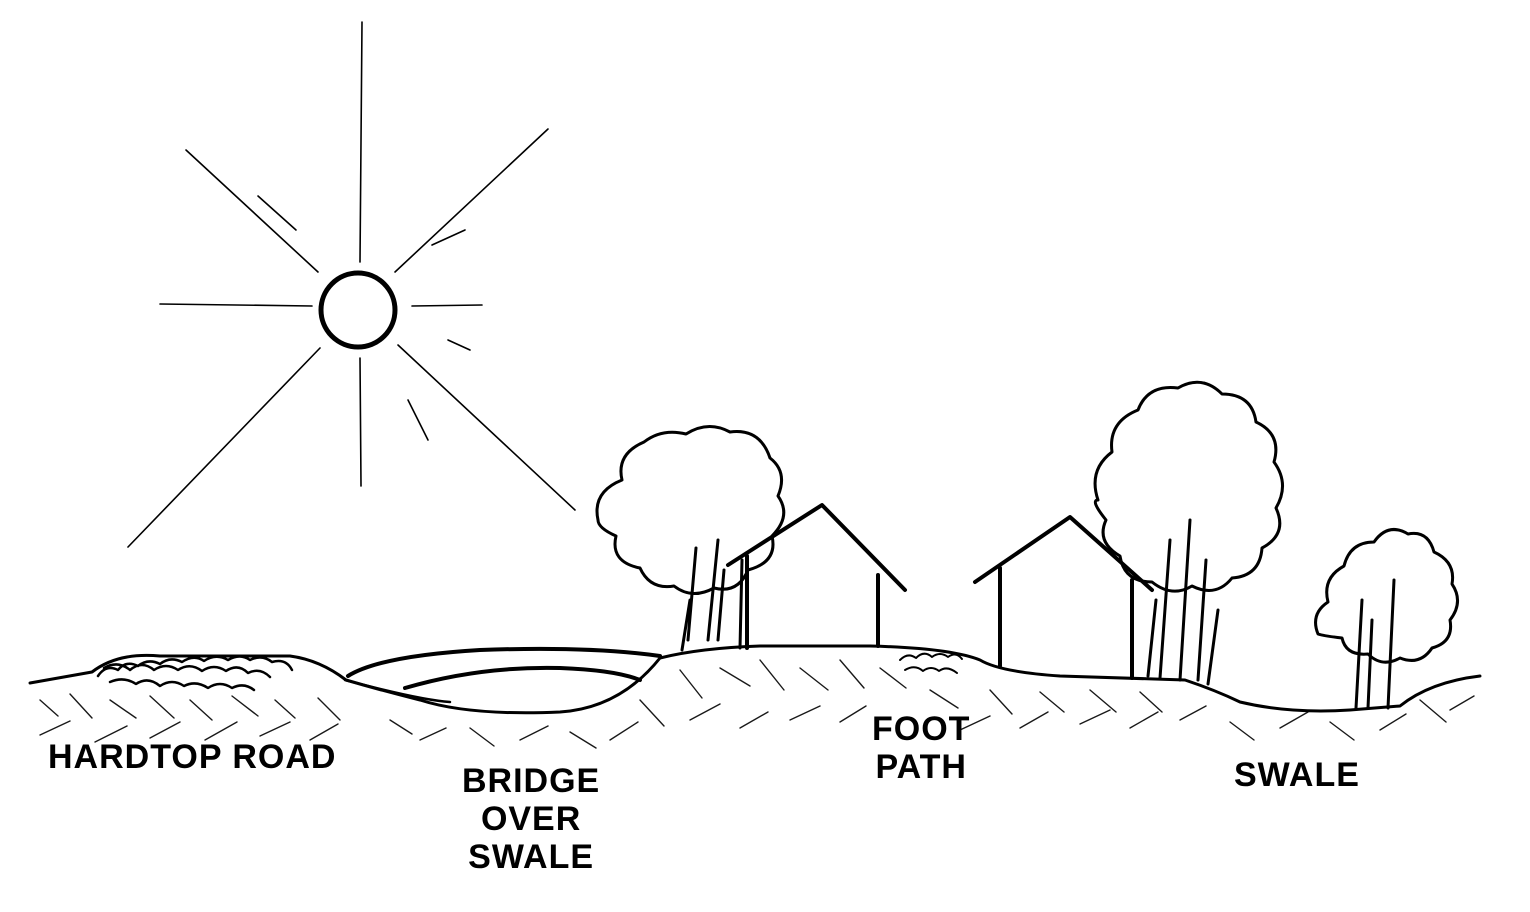 The image size is (1530, 912). Describe the element at coordinates (192, 757) in the screenshot. I see `label-hardtop-road: HARDTOP ROAD` at that location.